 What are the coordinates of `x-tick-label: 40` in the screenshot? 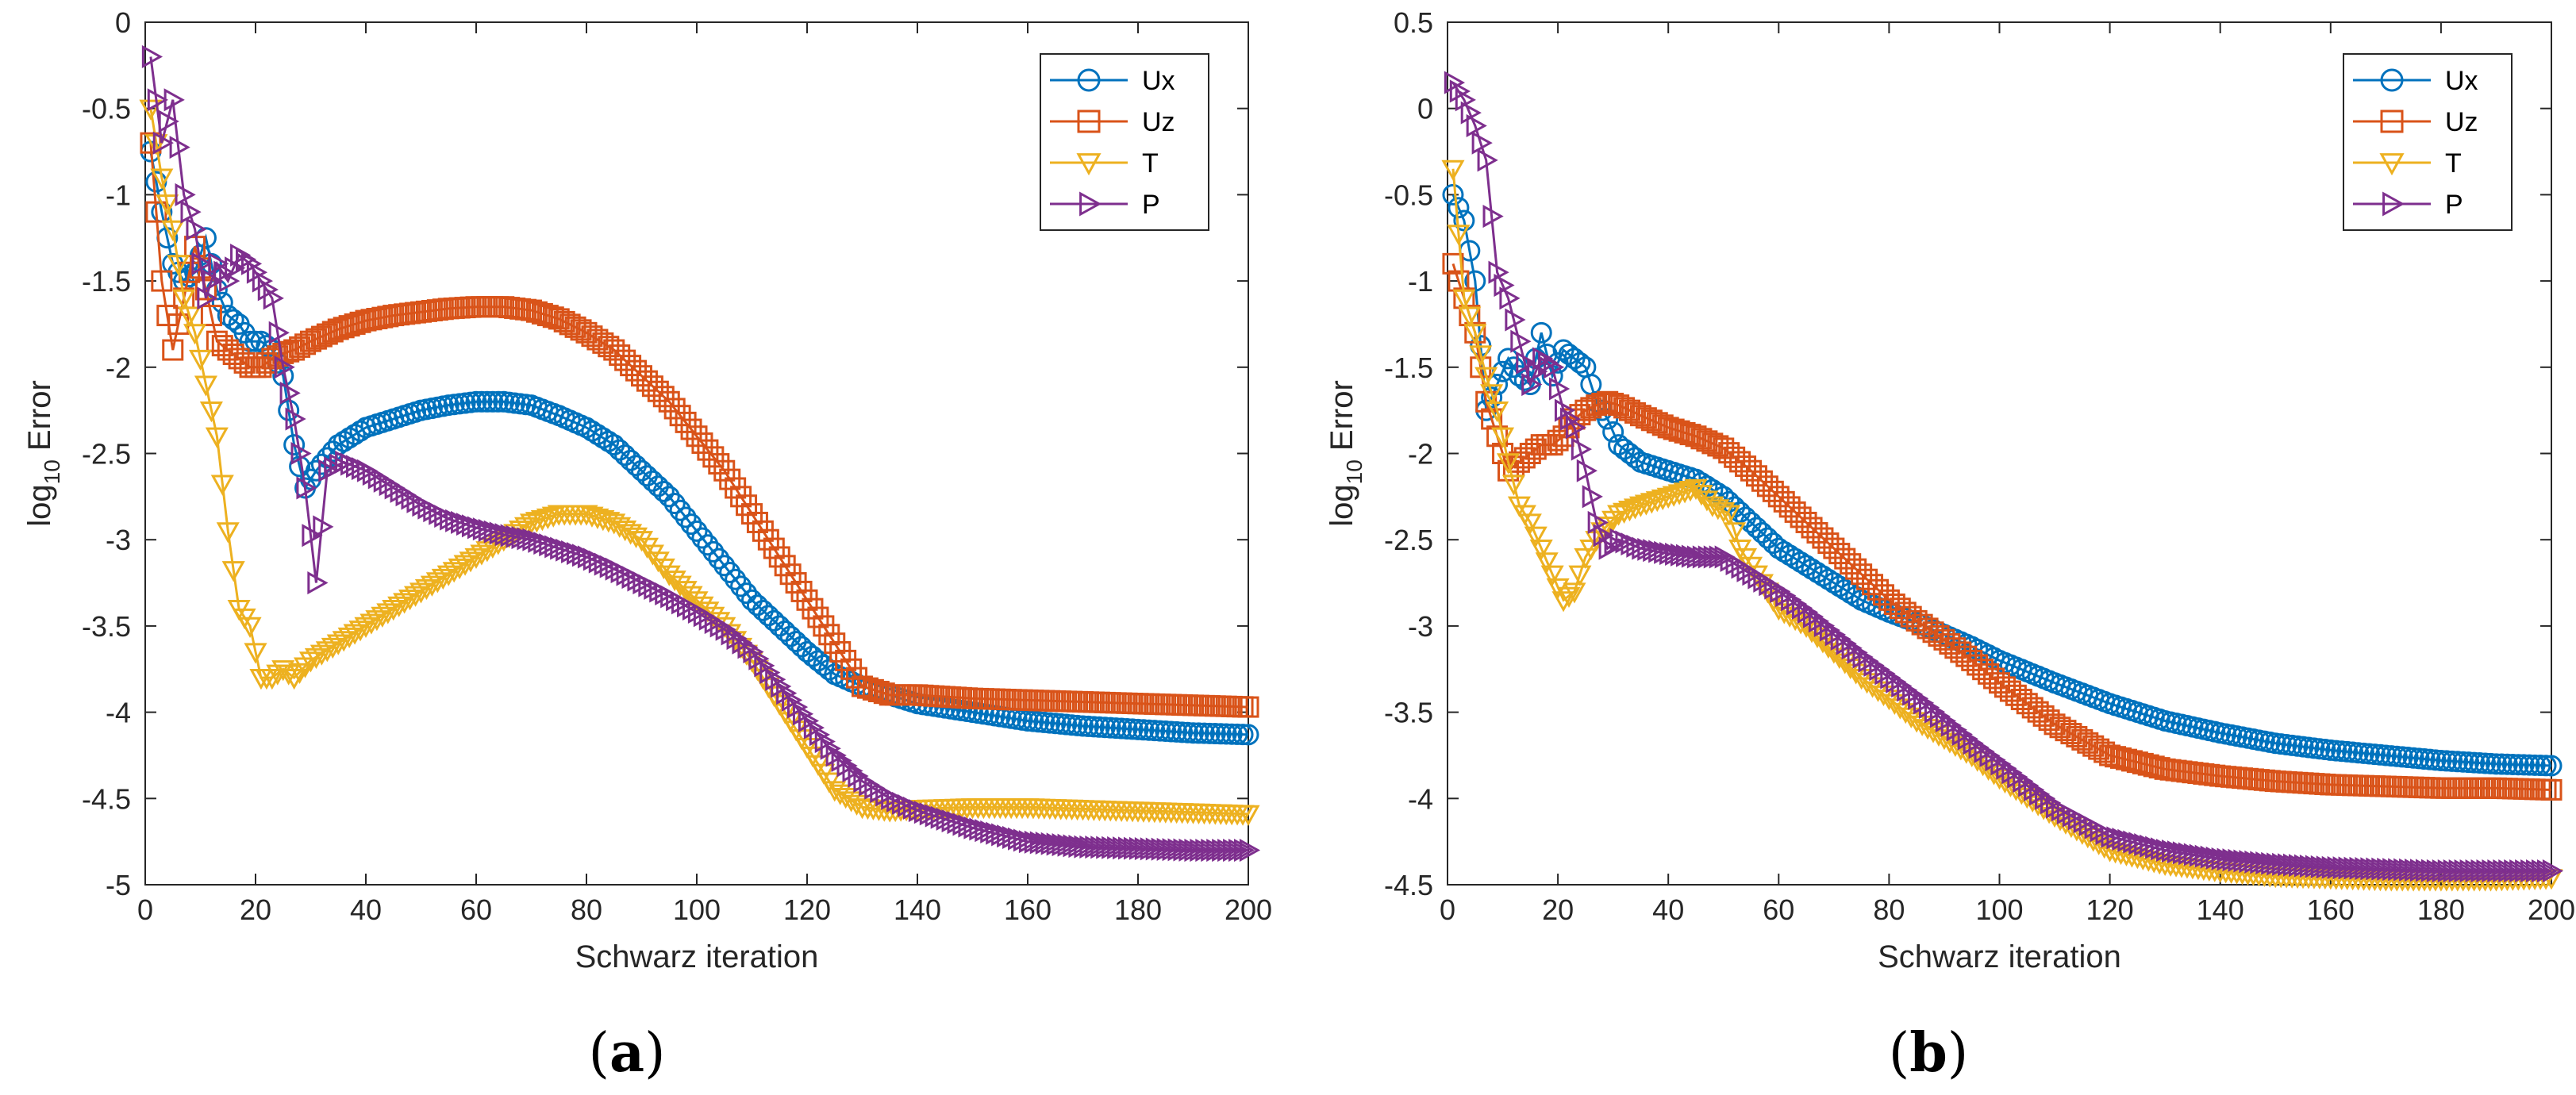 It's located at (1668, 909).